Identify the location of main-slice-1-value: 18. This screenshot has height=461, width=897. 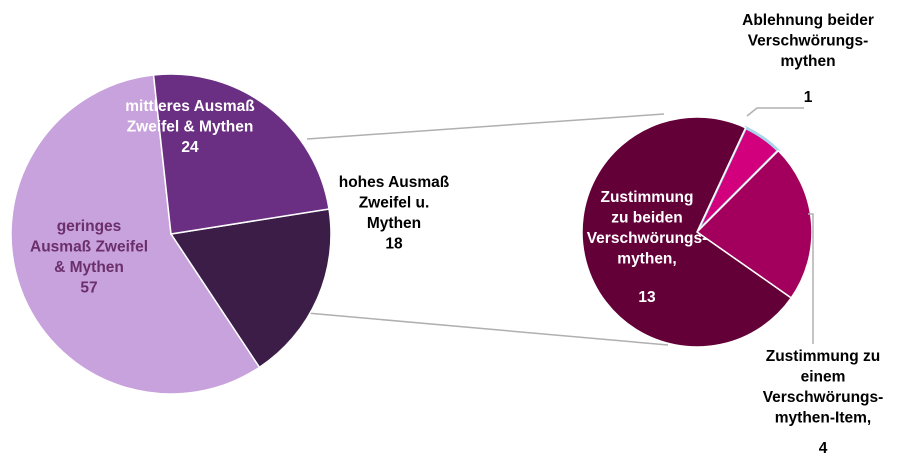
(394, 244).